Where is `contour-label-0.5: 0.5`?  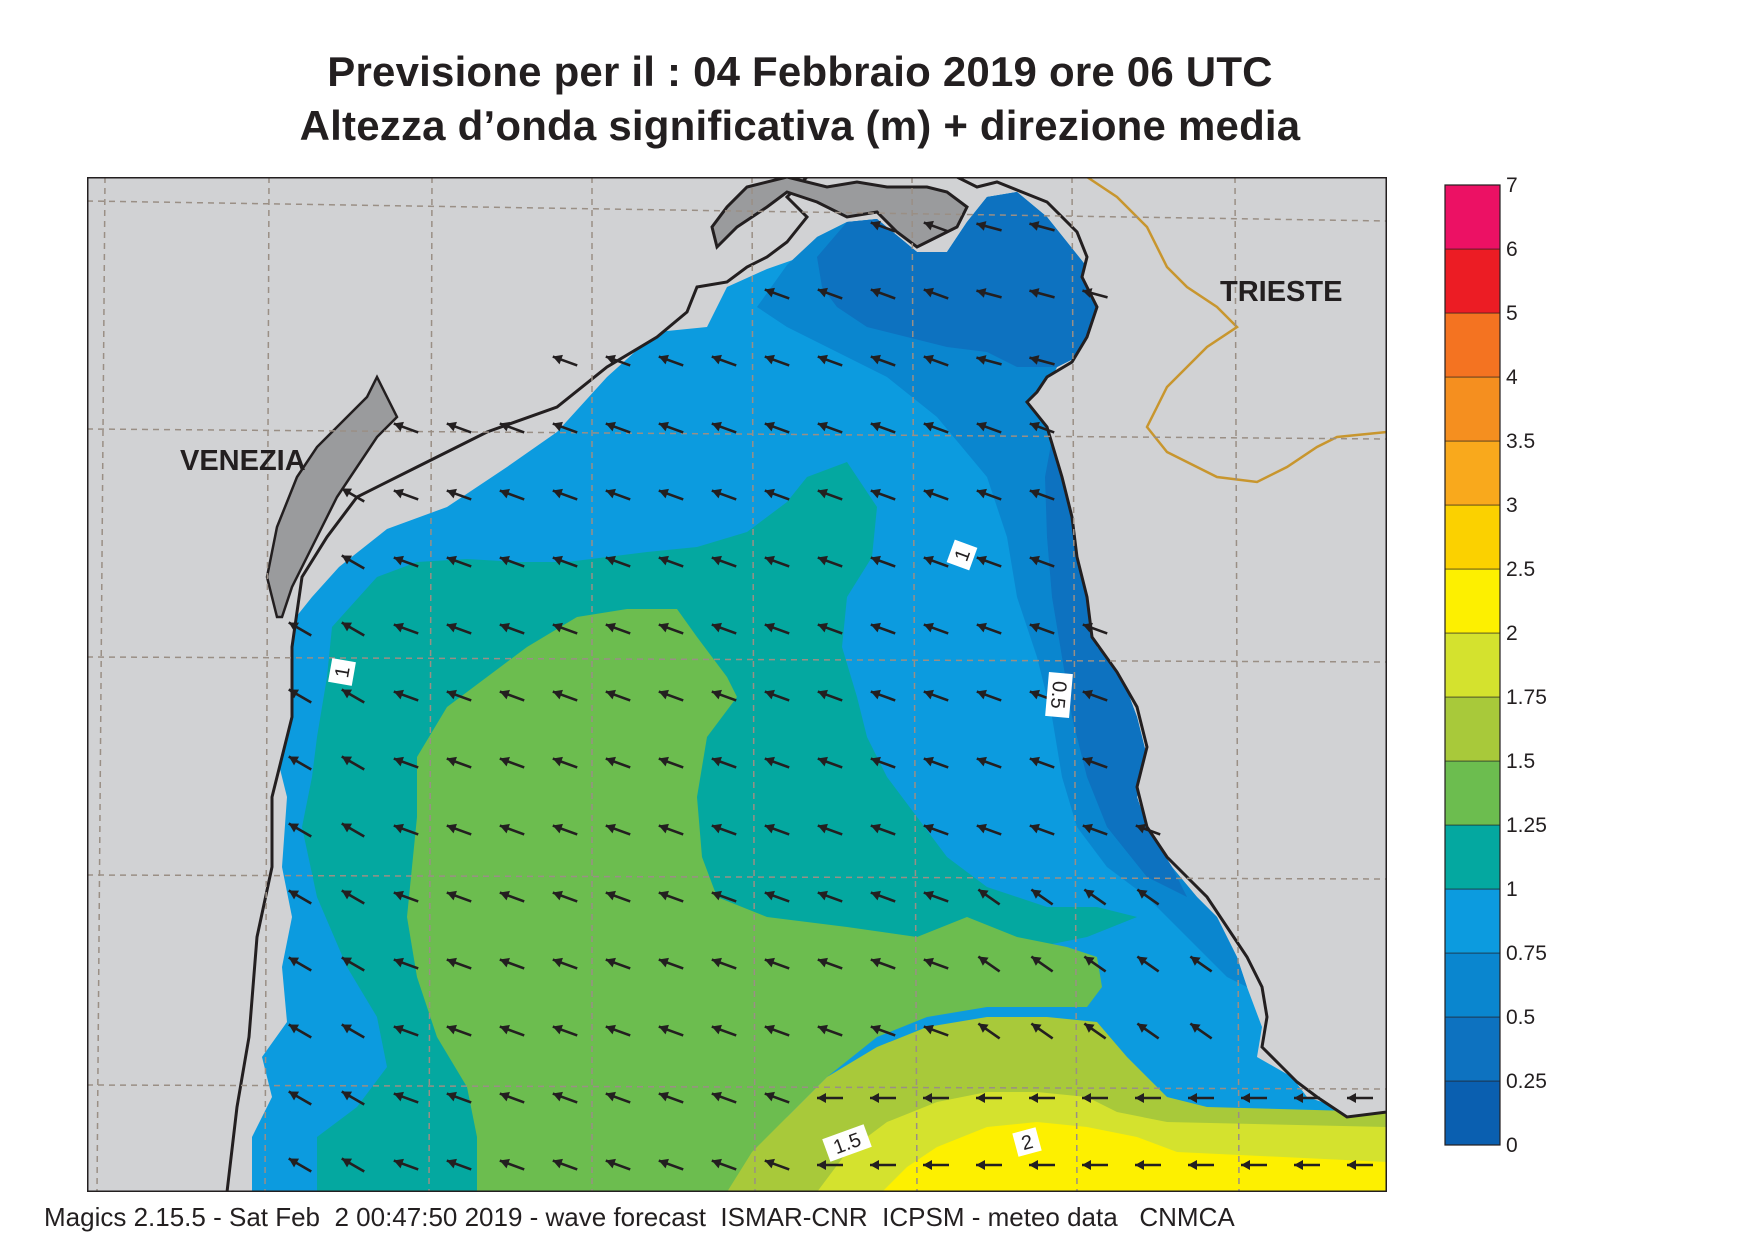 contour-label-0.5: 0.5 is located at coordinates (1059, 695).